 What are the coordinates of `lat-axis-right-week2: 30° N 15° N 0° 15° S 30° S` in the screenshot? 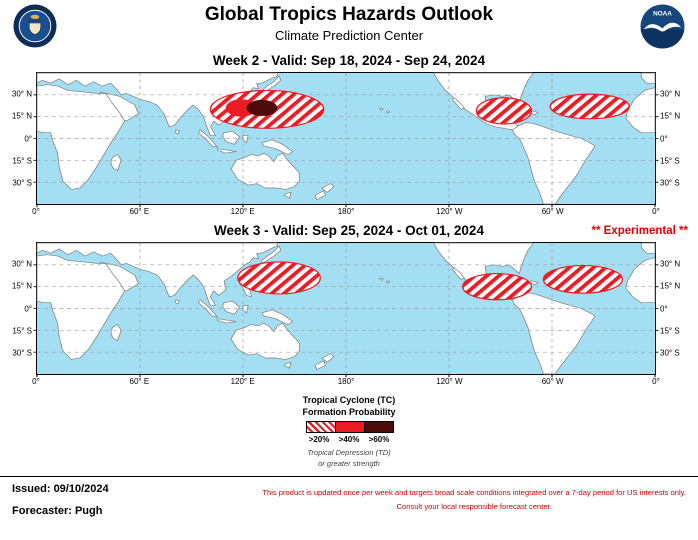 It's located at (677, 138).